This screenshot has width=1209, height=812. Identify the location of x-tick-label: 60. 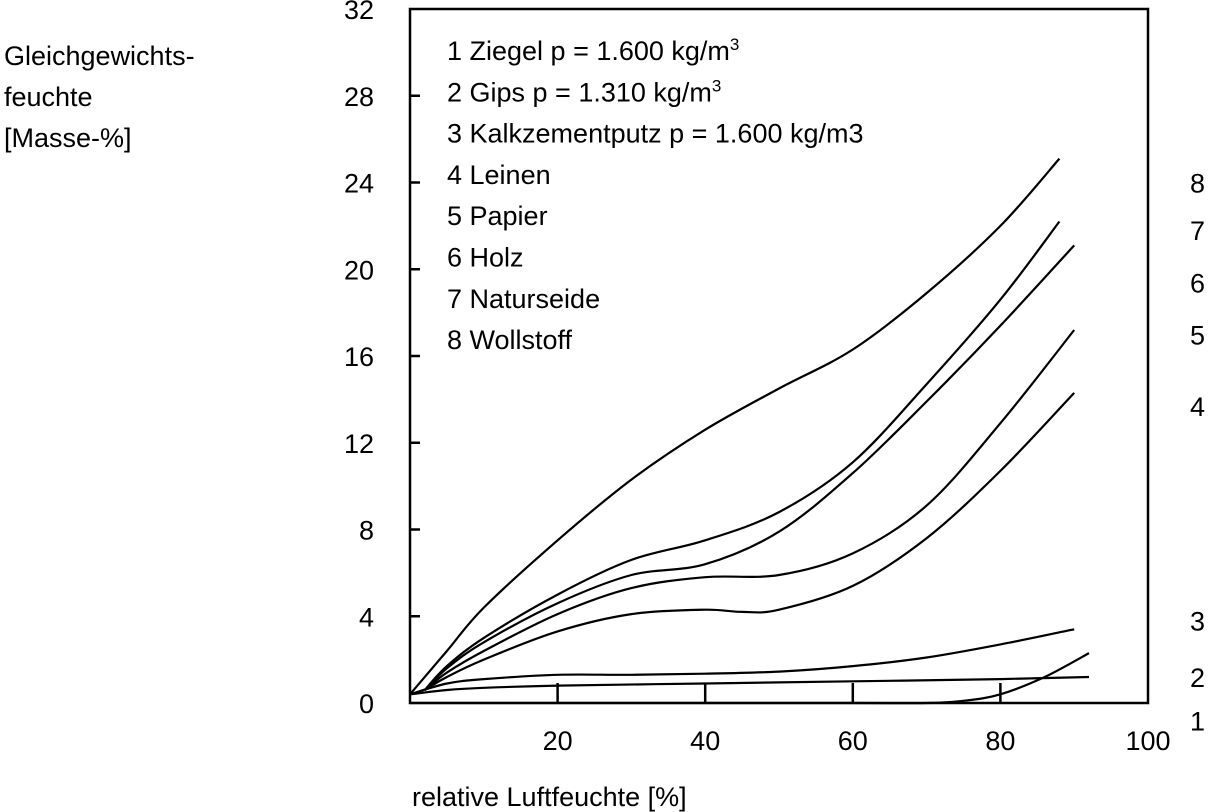
(853, 741).